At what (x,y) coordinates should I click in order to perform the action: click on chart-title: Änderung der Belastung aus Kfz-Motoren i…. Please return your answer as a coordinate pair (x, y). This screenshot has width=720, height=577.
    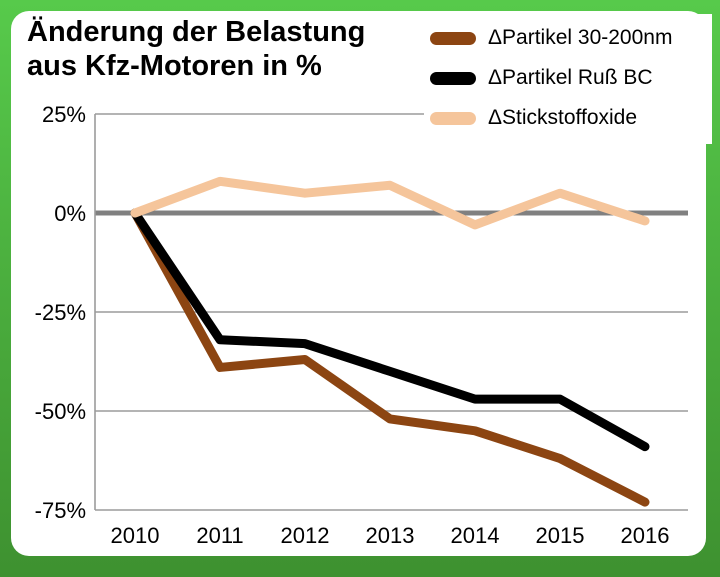
    Looking at the image, I should click on (196, 50).